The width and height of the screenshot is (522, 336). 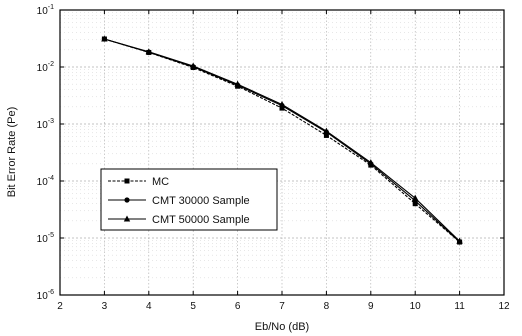 I want to click on x-tick-label: 9, so click(x=371, y=306).